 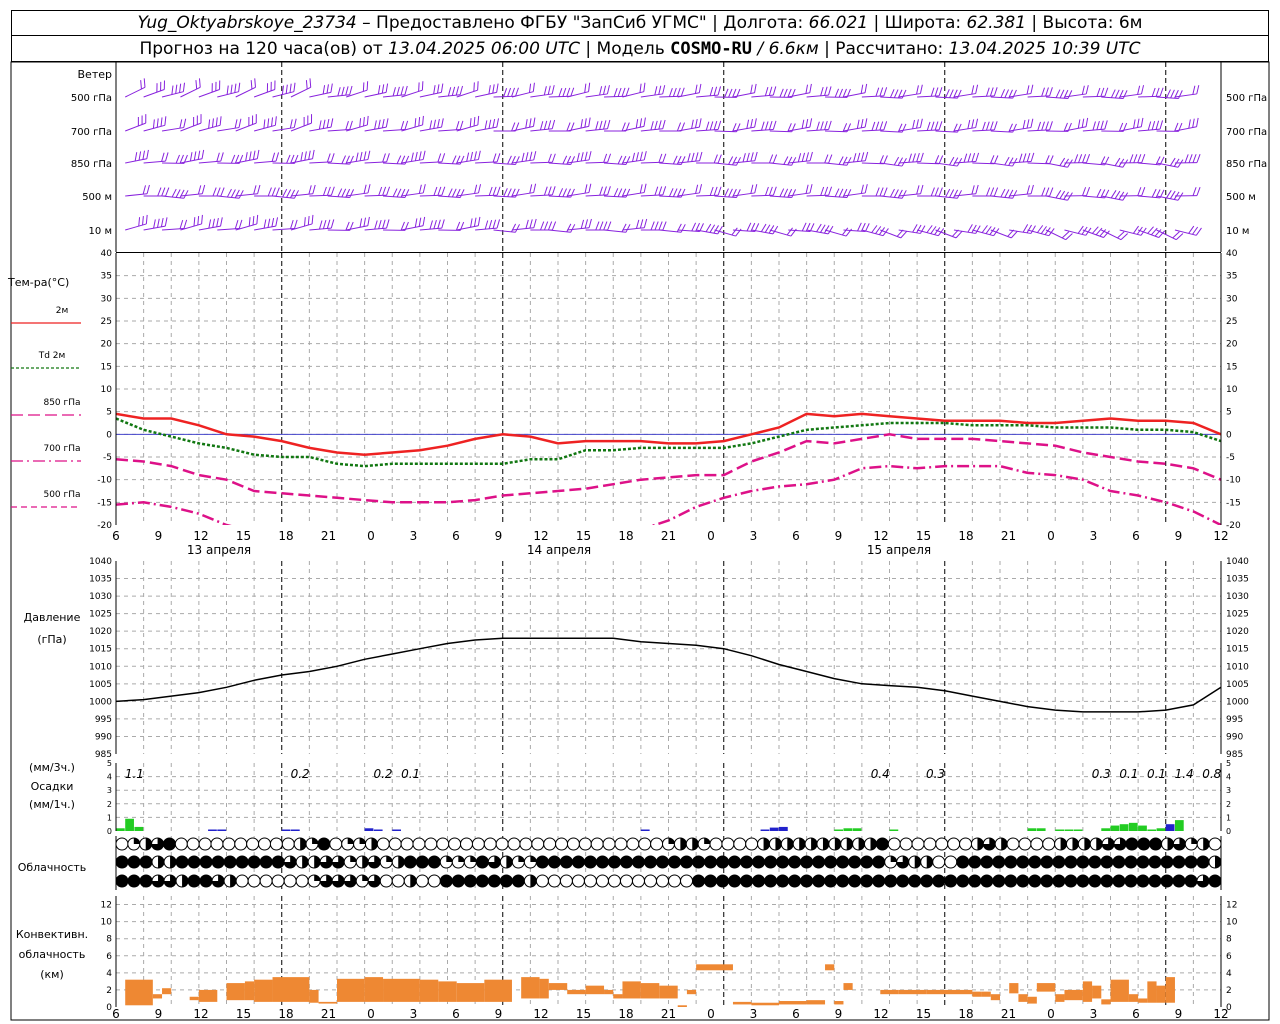 What do you see at coordinates (219, 550) in the screenshot?
I see `day-label: 13 апреля` at bounding box center [219, 550].